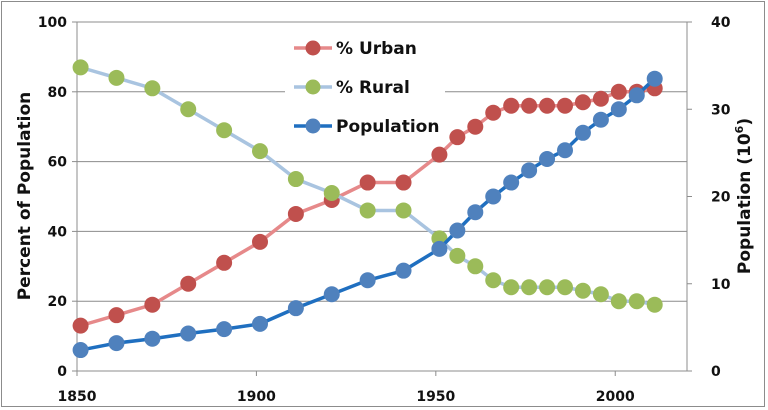 The height and width of the screenshot is (410, 768). Describe the element at coordinates (739, 129) in the screenshot. I see `y2-axis-label-exponent: 6` at that location.